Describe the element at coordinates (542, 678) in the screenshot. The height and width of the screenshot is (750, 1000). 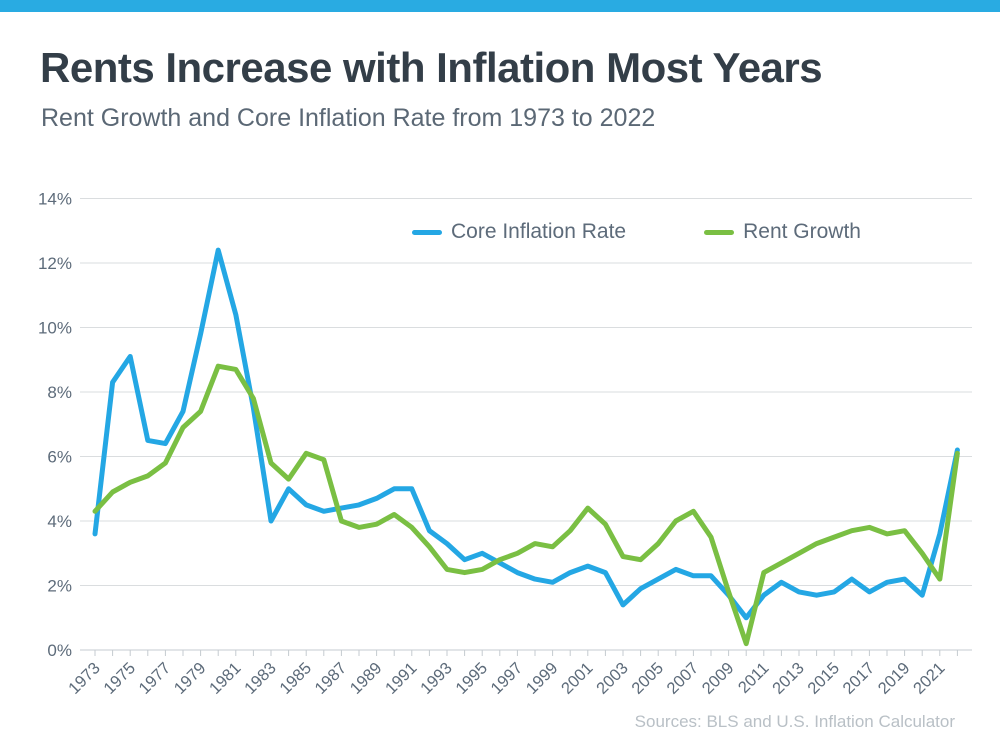
I see `x-tick-label: 1999` at that location.